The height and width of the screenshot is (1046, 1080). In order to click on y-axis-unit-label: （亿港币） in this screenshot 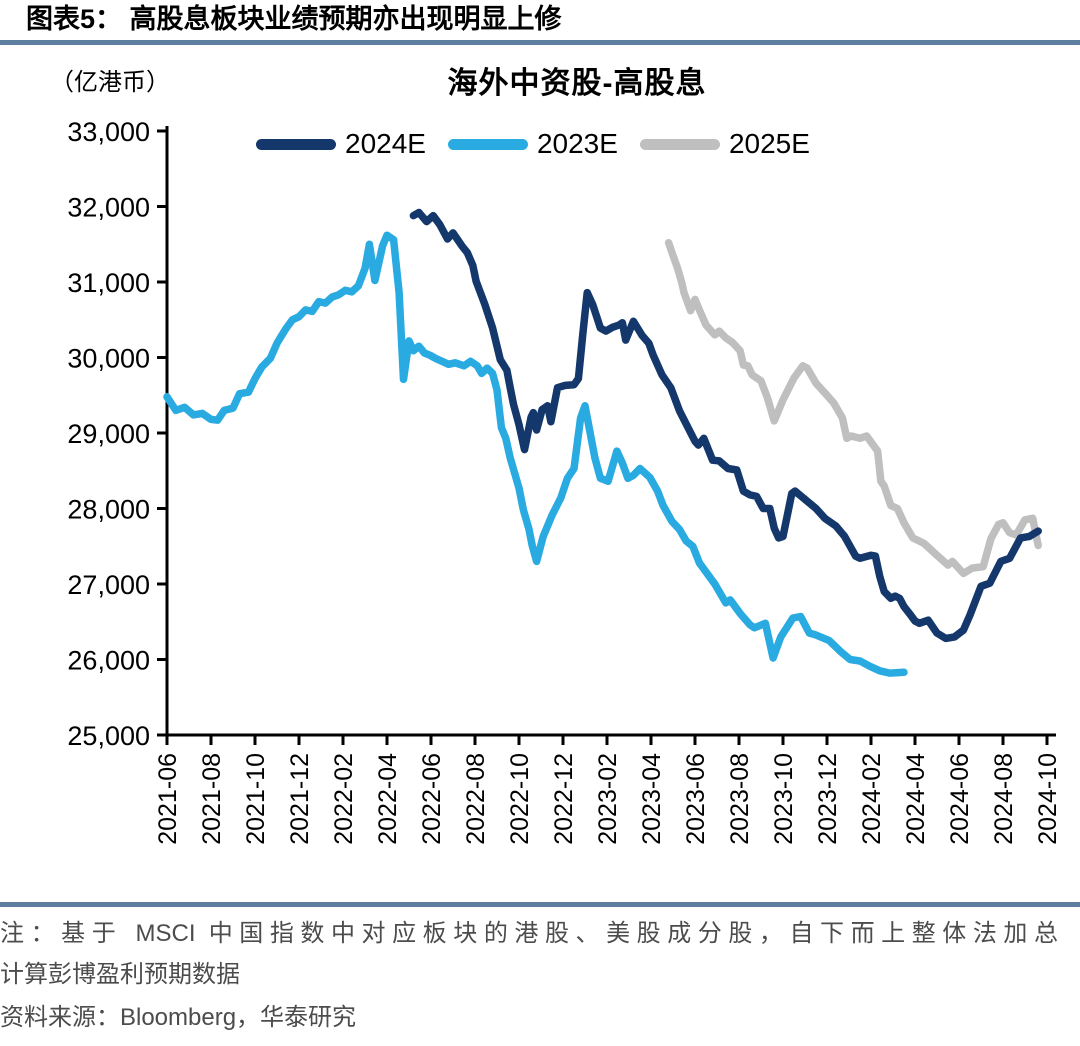, I will do `click(110, 82)`.